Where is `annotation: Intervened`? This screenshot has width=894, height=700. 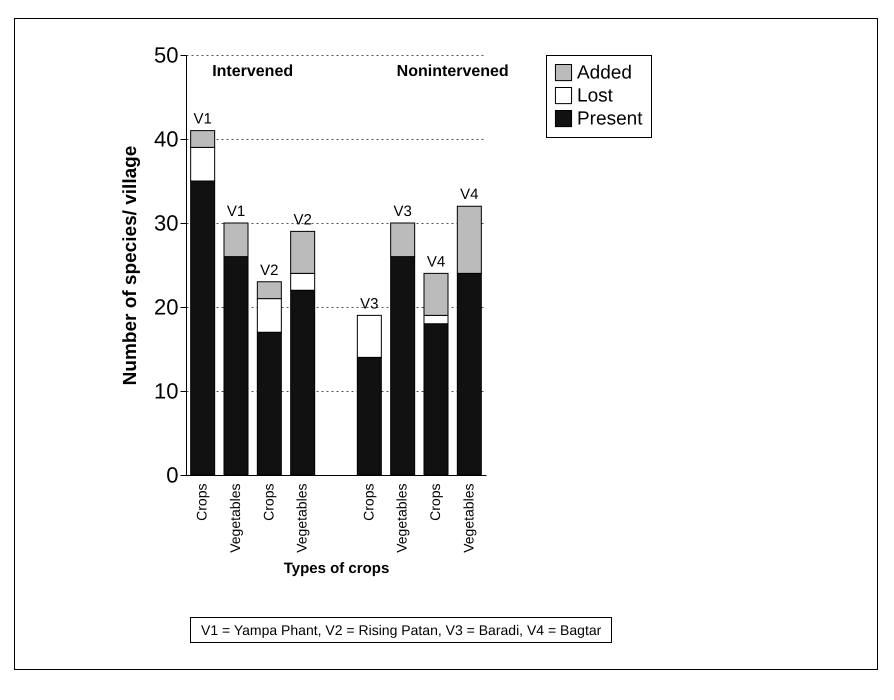 annotation: Intervened is located at coordinates (253, 71).